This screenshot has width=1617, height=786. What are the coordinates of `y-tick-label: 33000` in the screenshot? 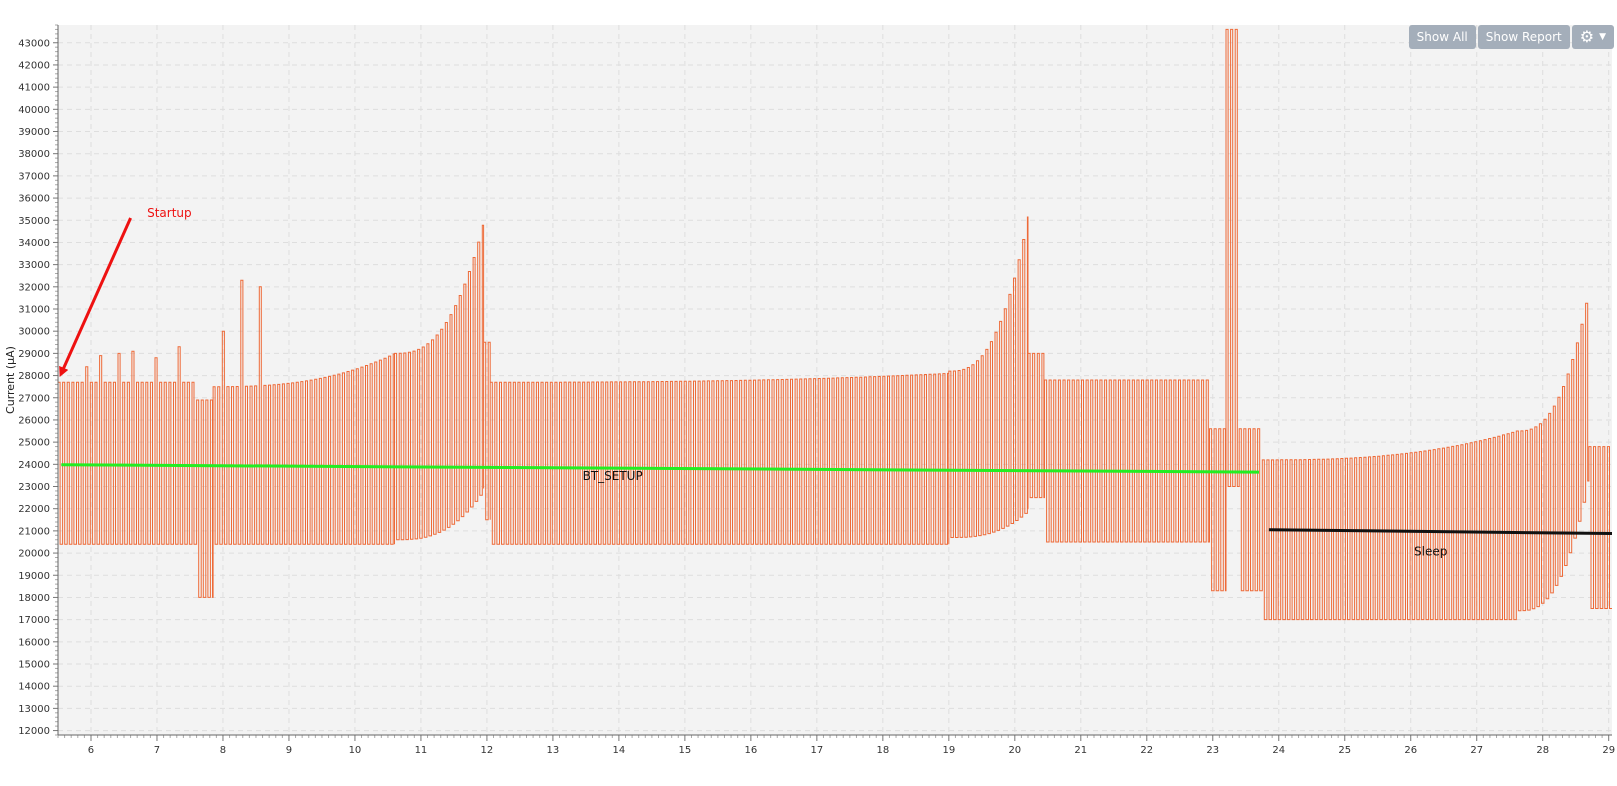 It's located at (34, 265).